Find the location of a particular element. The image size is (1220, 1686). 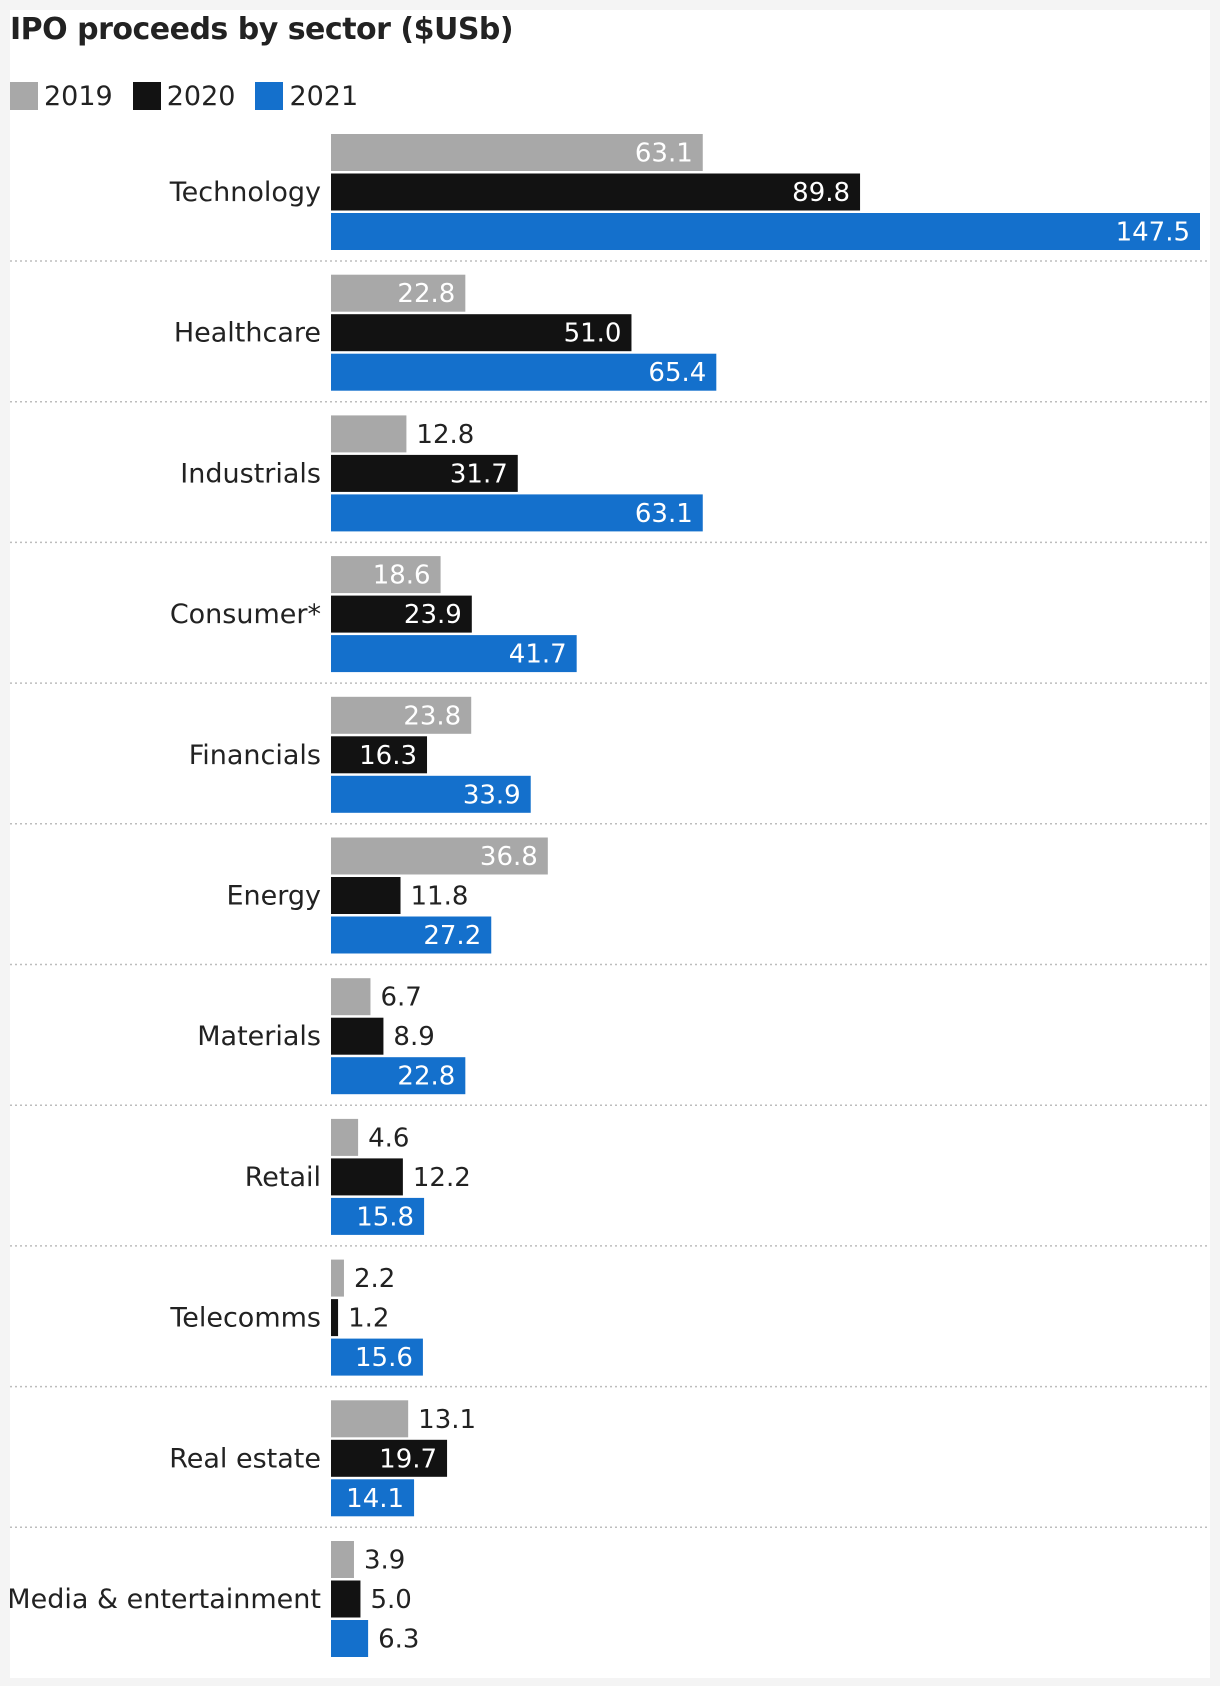

value-label-2020-real-estate: 19.7 is located at coordinates (408, 1459).